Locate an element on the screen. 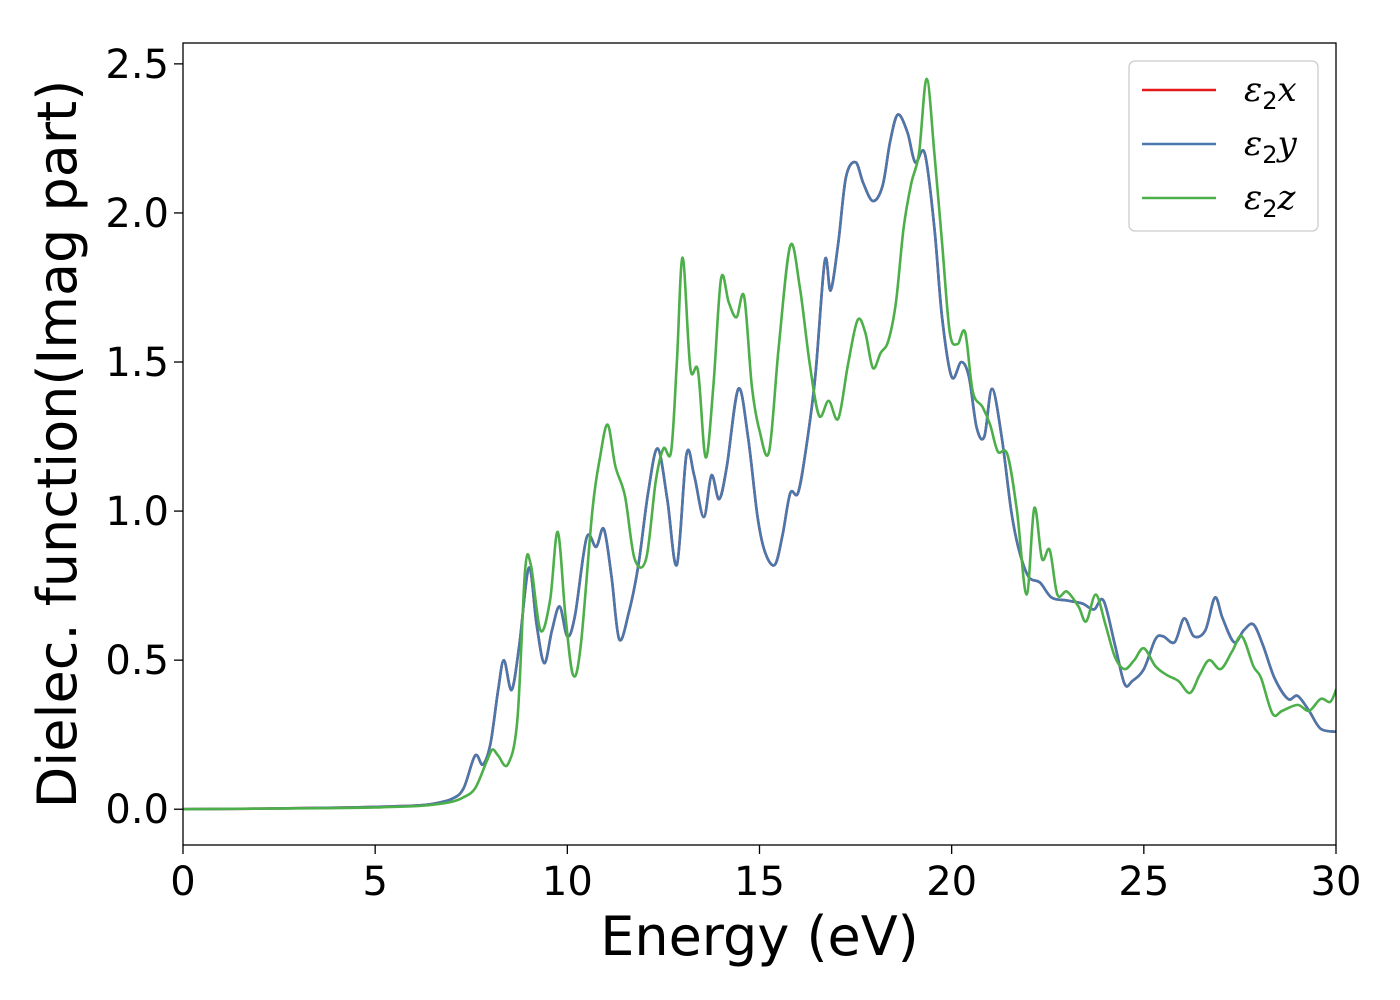 The height and width of the screenshot is (1000, 1400). y-tick-label: 1.0 is located at coordinates (137, 512).